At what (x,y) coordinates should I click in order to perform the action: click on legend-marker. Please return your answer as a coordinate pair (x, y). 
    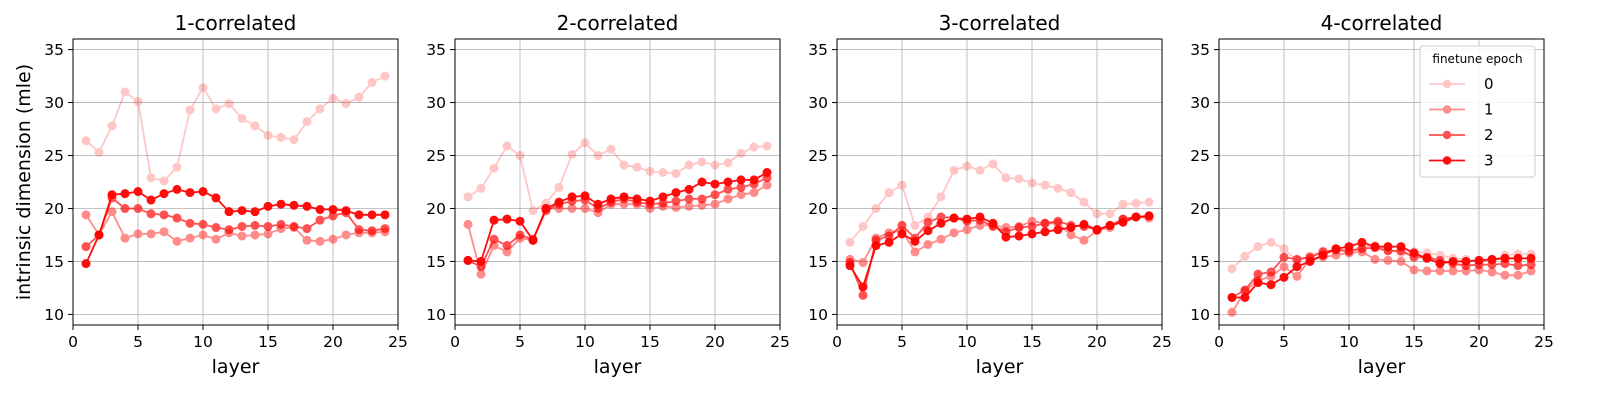
    Looking at the image, I should click on (1447, 135).